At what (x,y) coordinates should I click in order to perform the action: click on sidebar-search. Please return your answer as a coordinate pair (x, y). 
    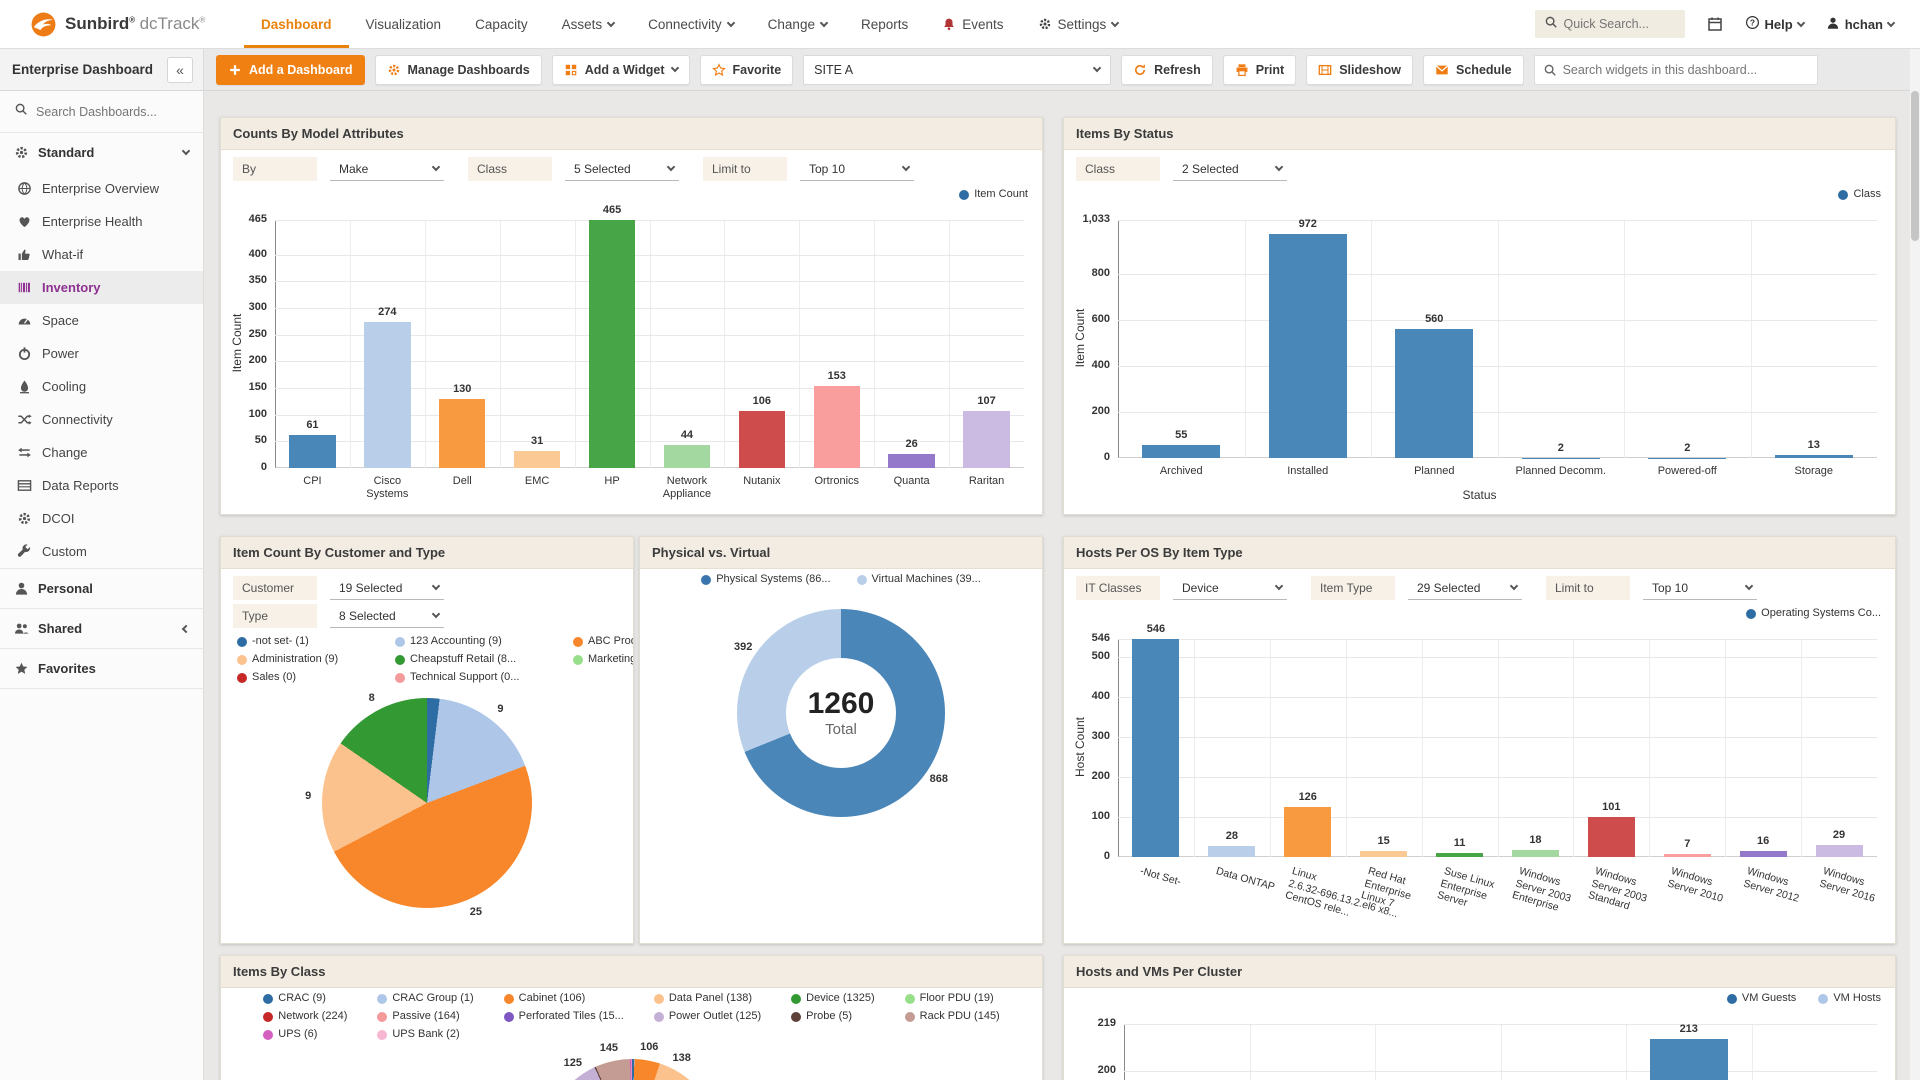
    Looking at the image, I should click on (101, 112).